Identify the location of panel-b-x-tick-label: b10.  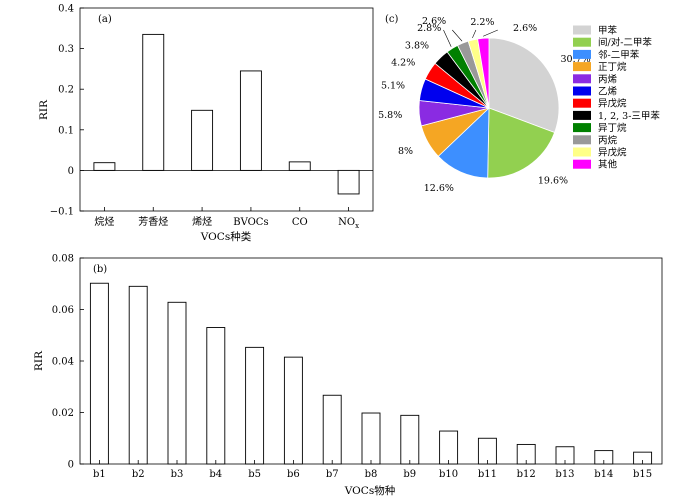
(448, 474).